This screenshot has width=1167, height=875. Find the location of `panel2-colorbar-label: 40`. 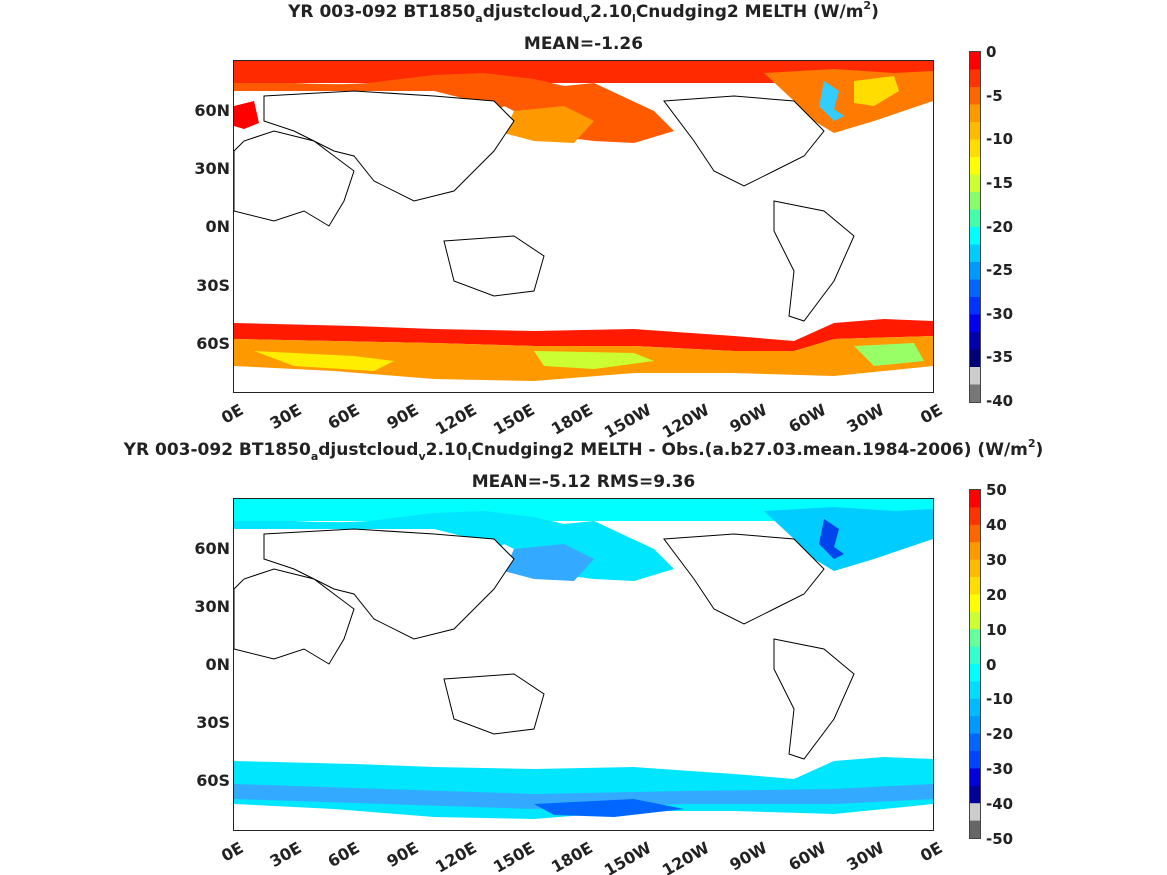

panel2-colorbar-label: 40 is located at coordinates (996, 524).